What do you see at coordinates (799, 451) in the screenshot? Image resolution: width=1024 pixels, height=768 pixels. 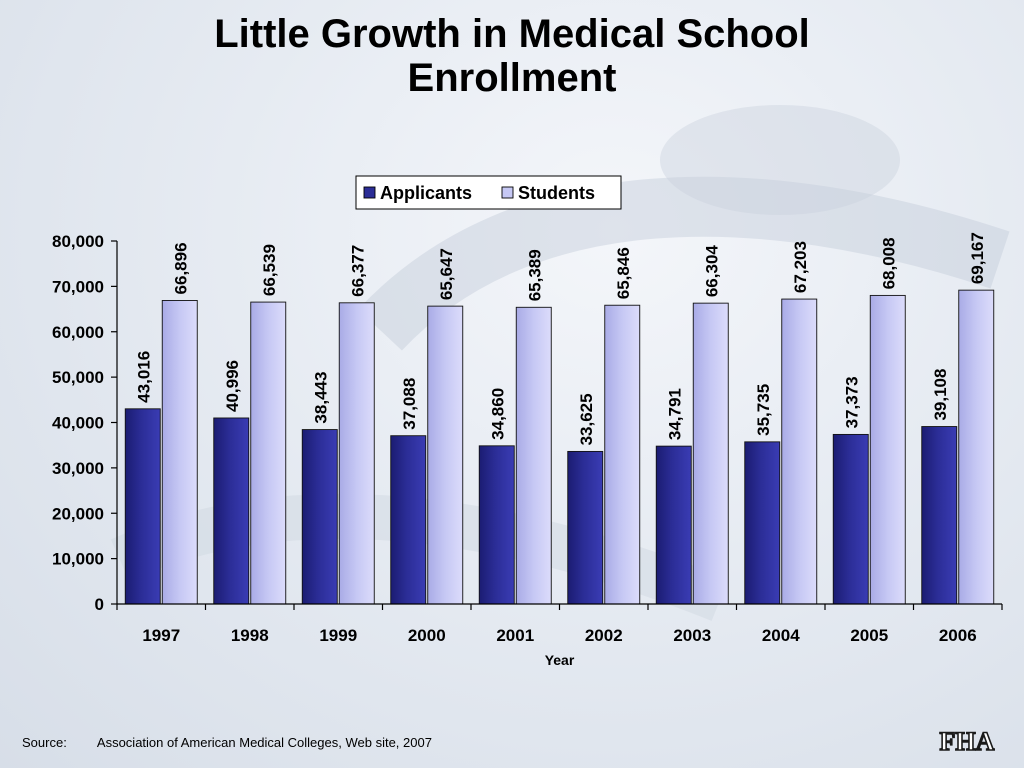 I see `bar-students-2004` at bounding box center [799, 451].